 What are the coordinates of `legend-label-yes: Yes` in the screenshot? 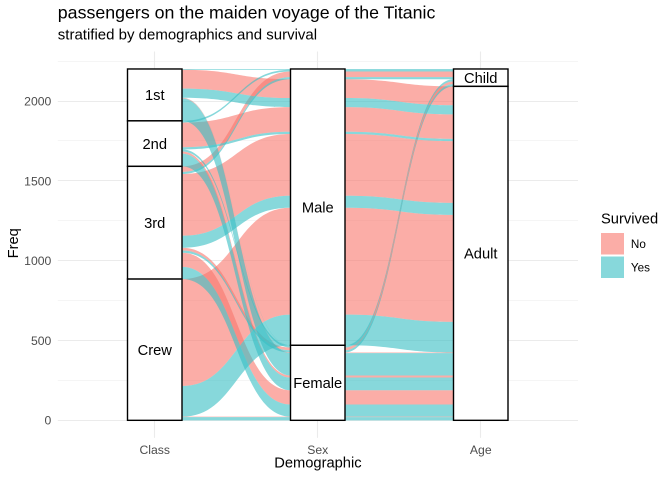 It's located at (640, 268).